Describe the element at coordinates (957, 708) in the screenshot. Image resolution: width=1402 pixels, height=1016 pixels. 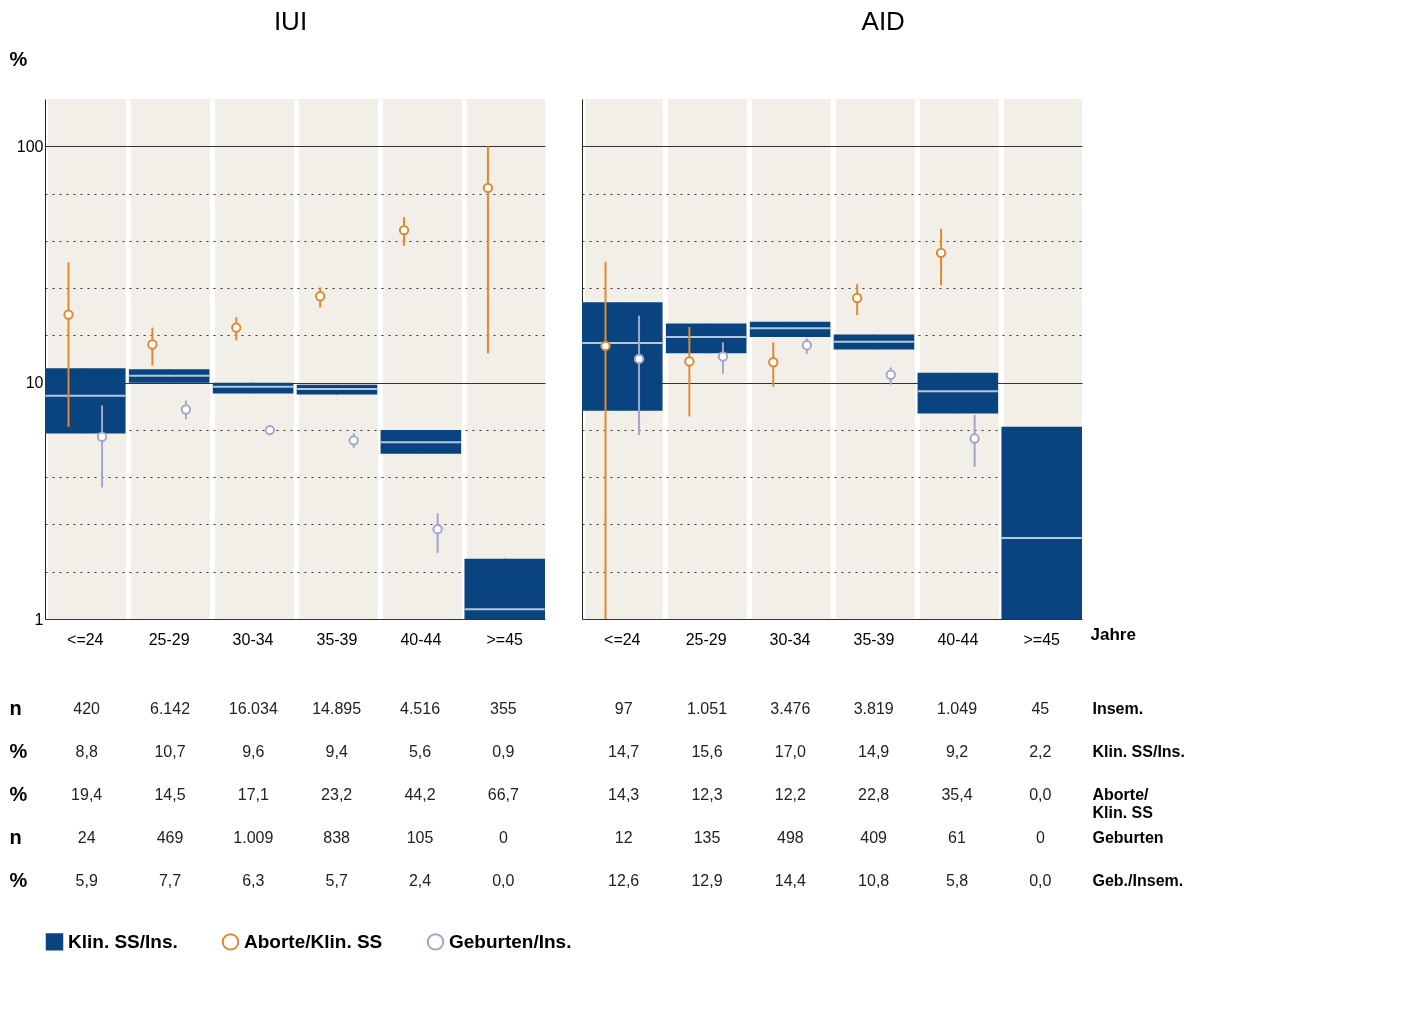
I see `text: 1.049` at that location.